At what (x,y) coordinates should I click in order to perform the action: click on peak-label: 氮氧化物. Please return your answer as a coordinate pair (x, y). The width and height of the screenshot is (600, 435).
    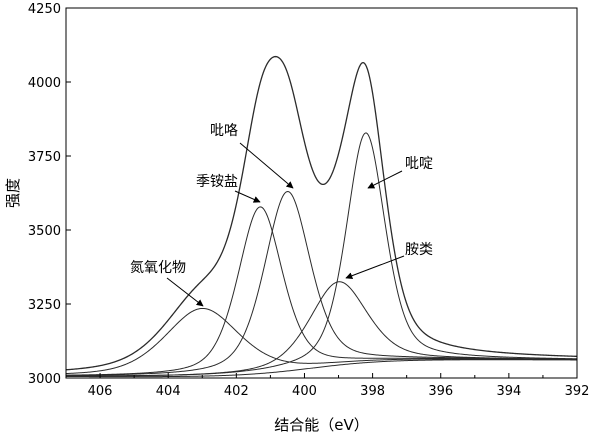
    Looking at the image, I should click on (158, 268).